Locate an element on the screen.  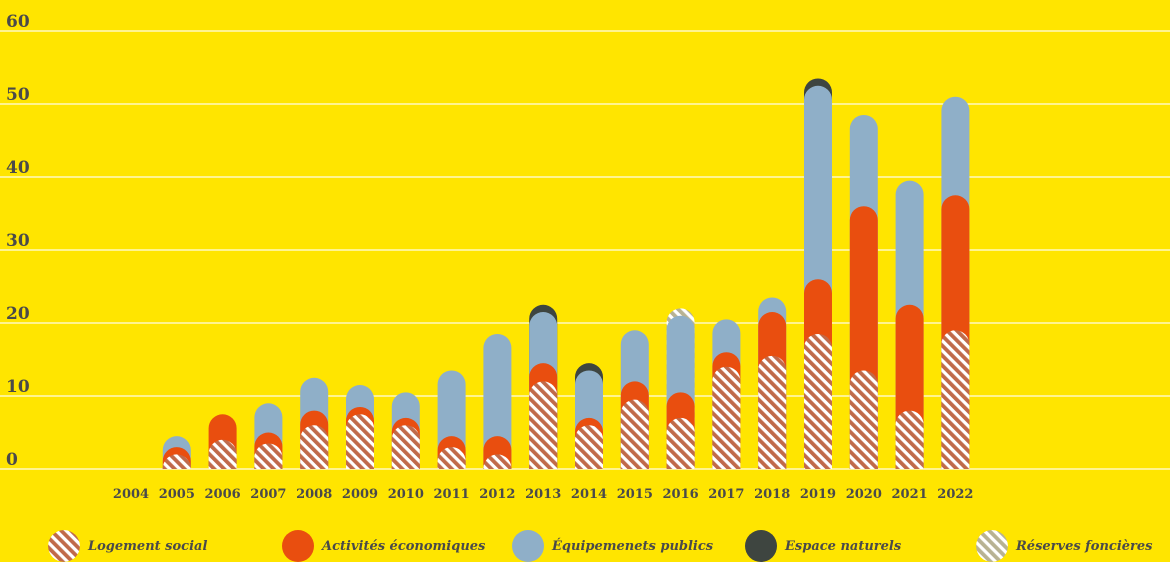
legend-label-equipements-publics: Équipemenets publics is located at coordinates (633, 546).